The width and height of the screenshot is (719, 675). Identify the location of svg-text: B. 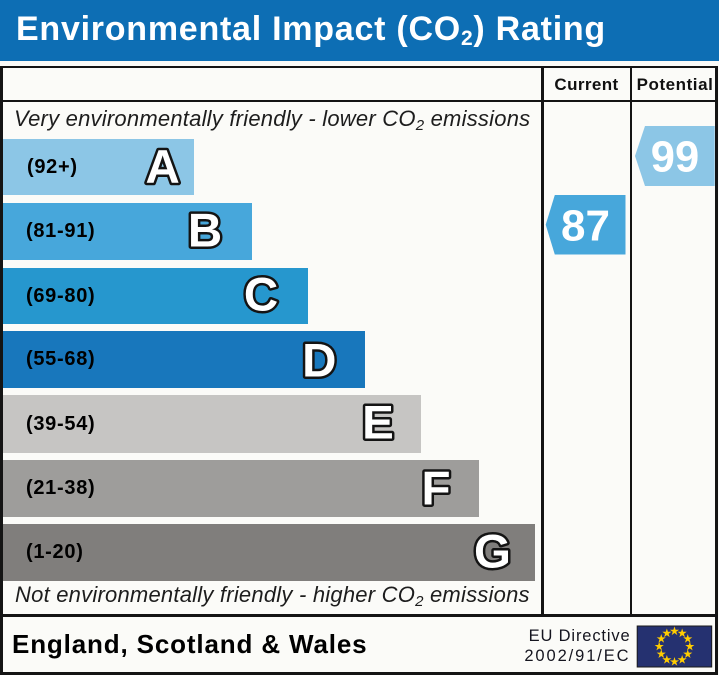
(205, 231).